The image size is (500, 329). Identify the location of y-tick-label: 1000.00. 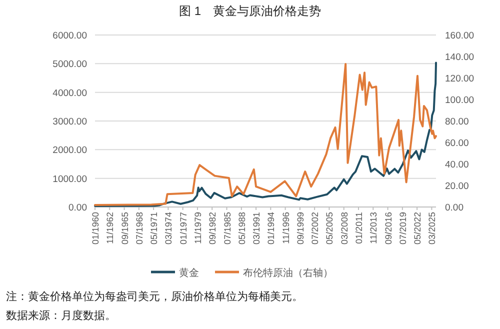
(69, 179).